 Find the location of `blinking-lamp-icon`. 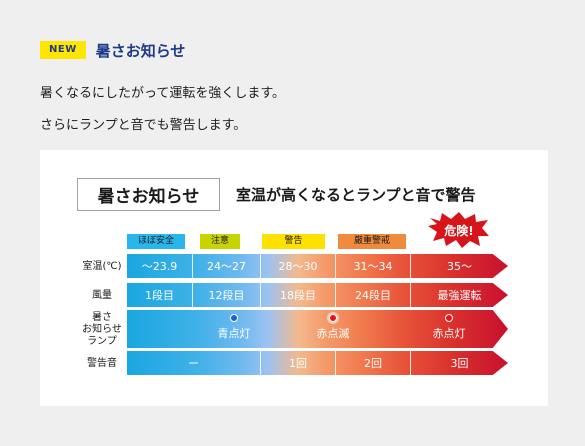

blinking-lamp-icon is located at coordinates (333, 318).